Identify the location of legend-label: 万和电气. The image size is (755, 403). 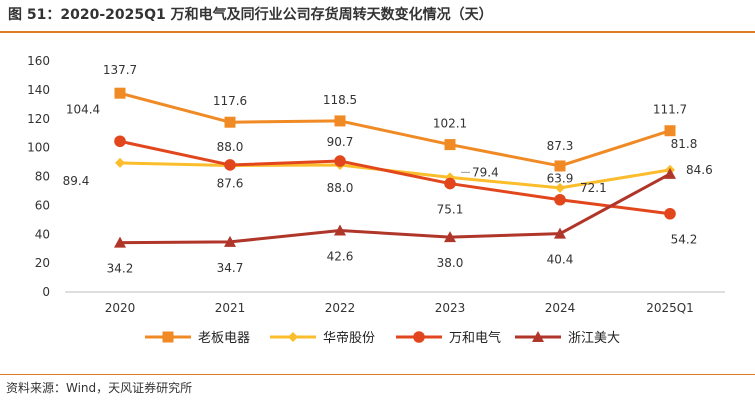
(475, 338).